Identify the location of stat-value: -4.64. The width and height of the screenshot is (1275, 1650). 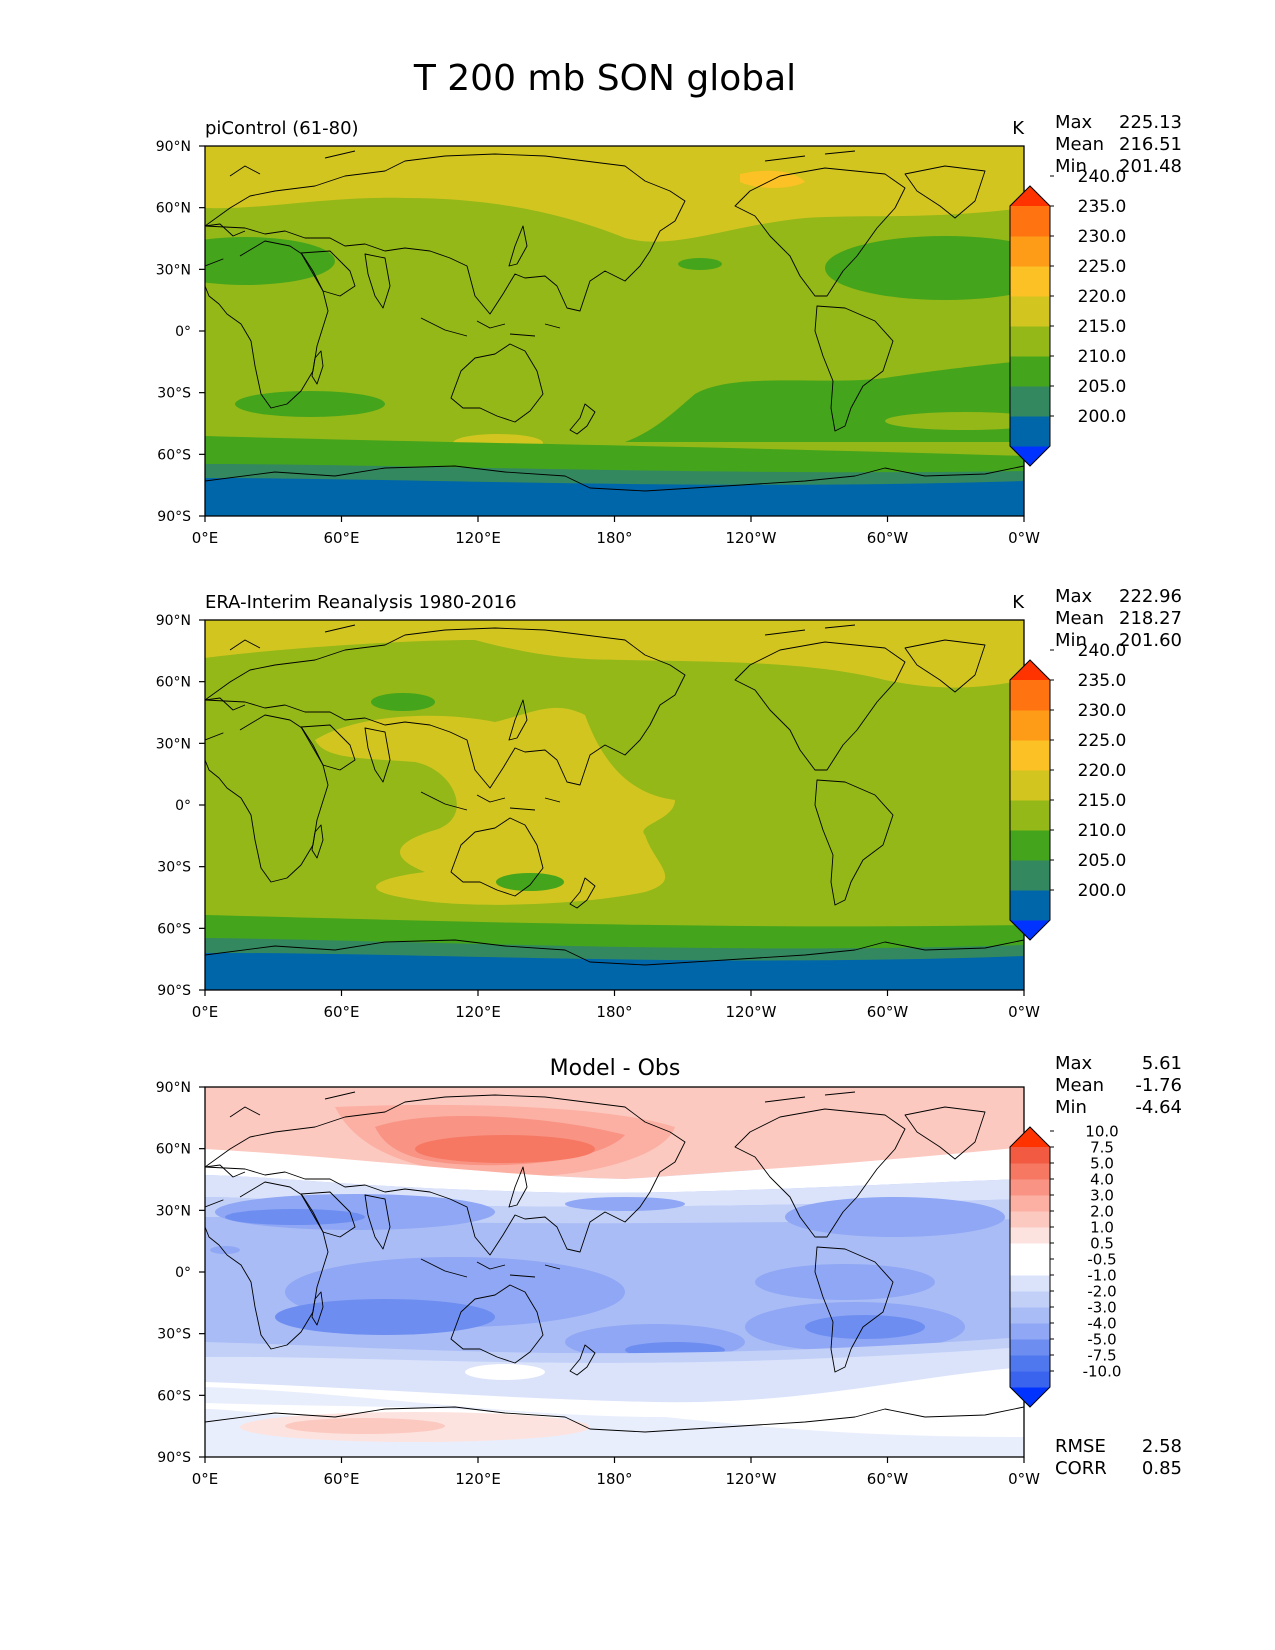
(1158, 1107).